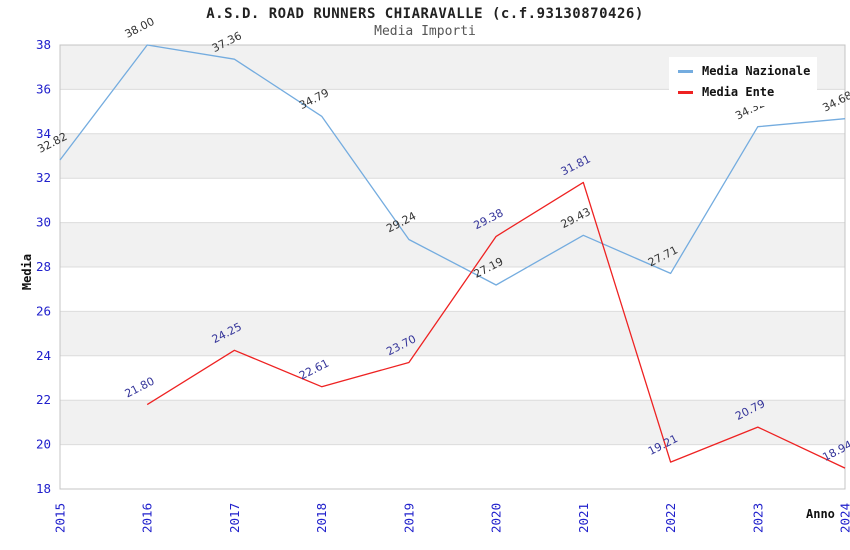 This screenshot has height=550, width=850. I want to click on x-tick-label: 2015, so click(60, 518).